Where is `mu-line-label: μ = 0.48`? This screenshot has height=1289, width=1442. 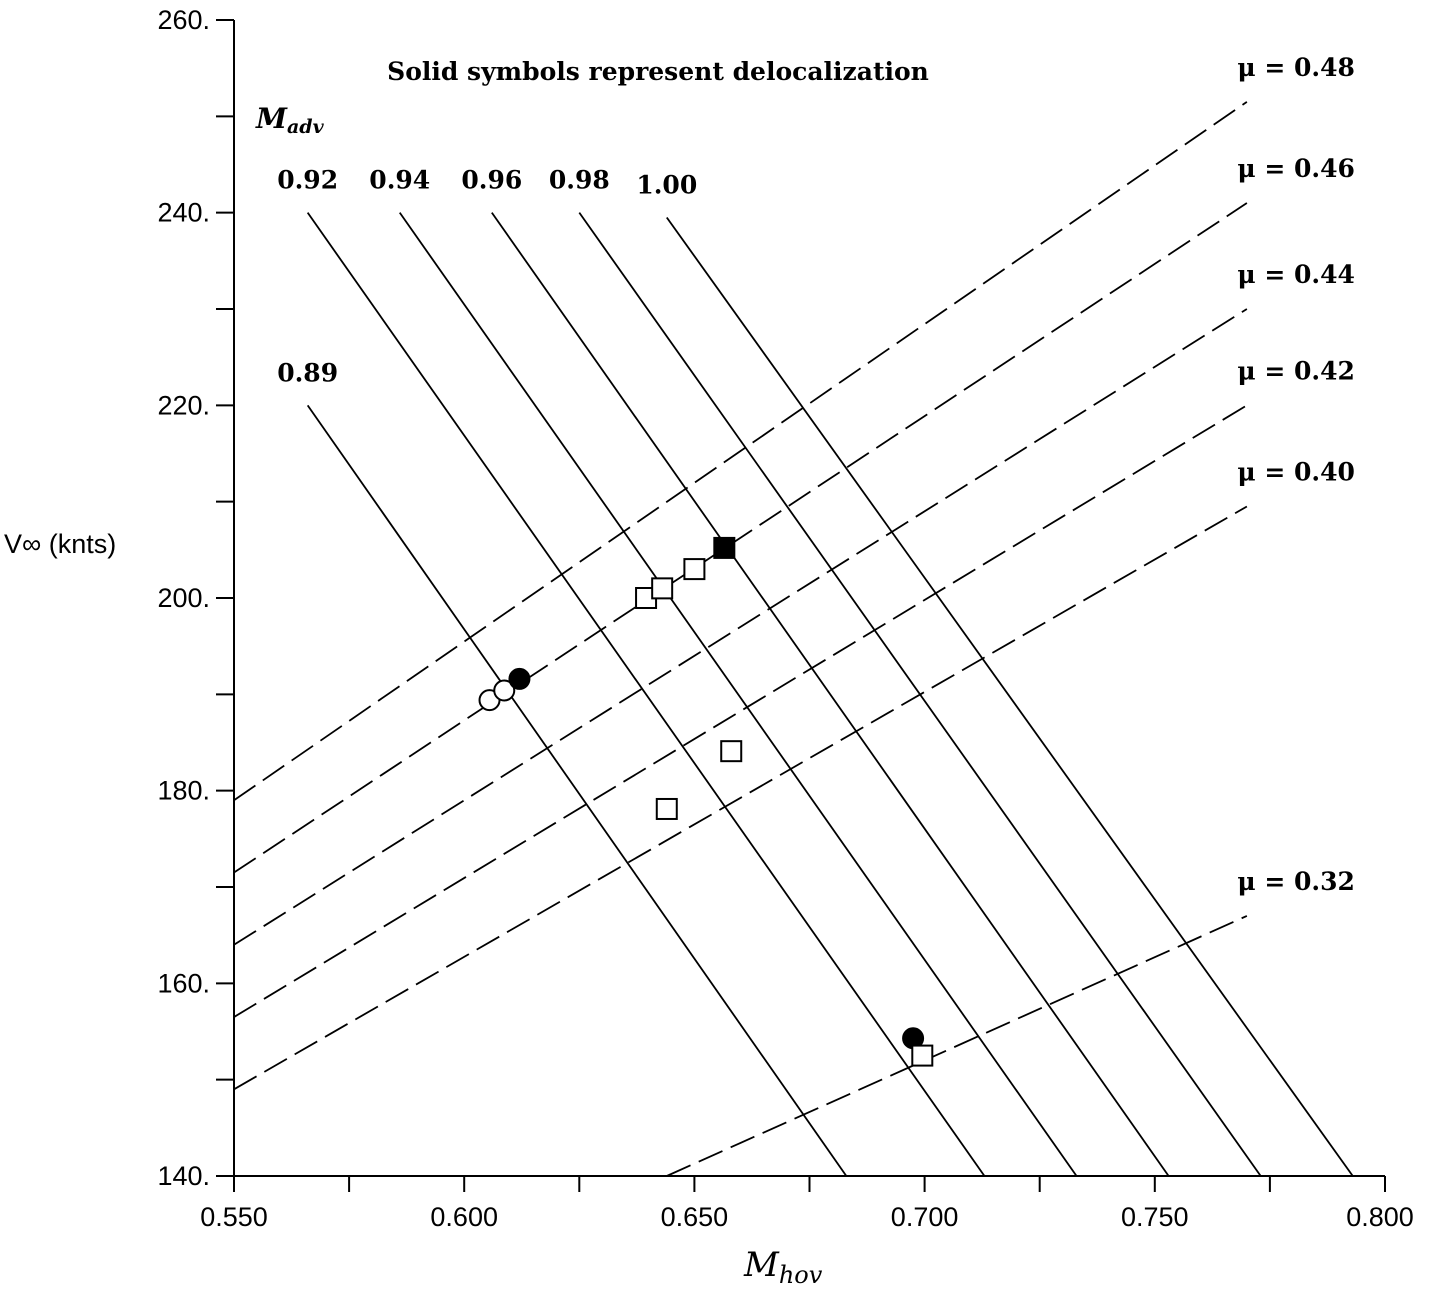 mu-line-label: μ = 0.48 is located at coordinates (1296, 67).